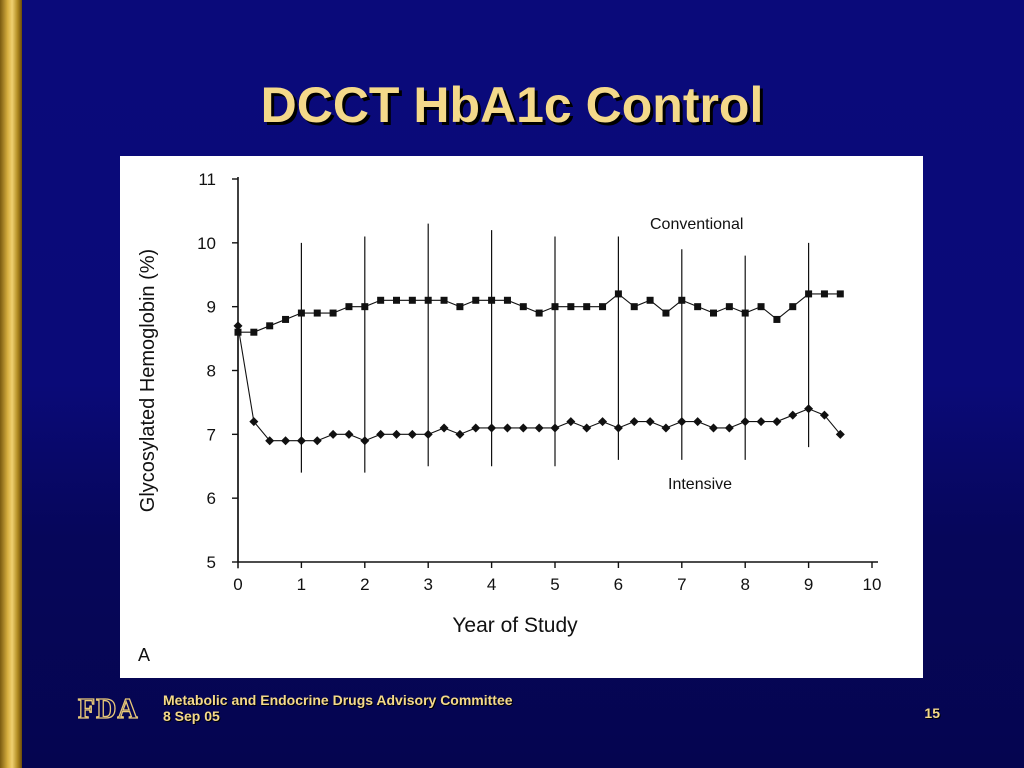 This screenshot has height=768, width=1024. I want to click on x-tick-label: 10, so click(872, 584).